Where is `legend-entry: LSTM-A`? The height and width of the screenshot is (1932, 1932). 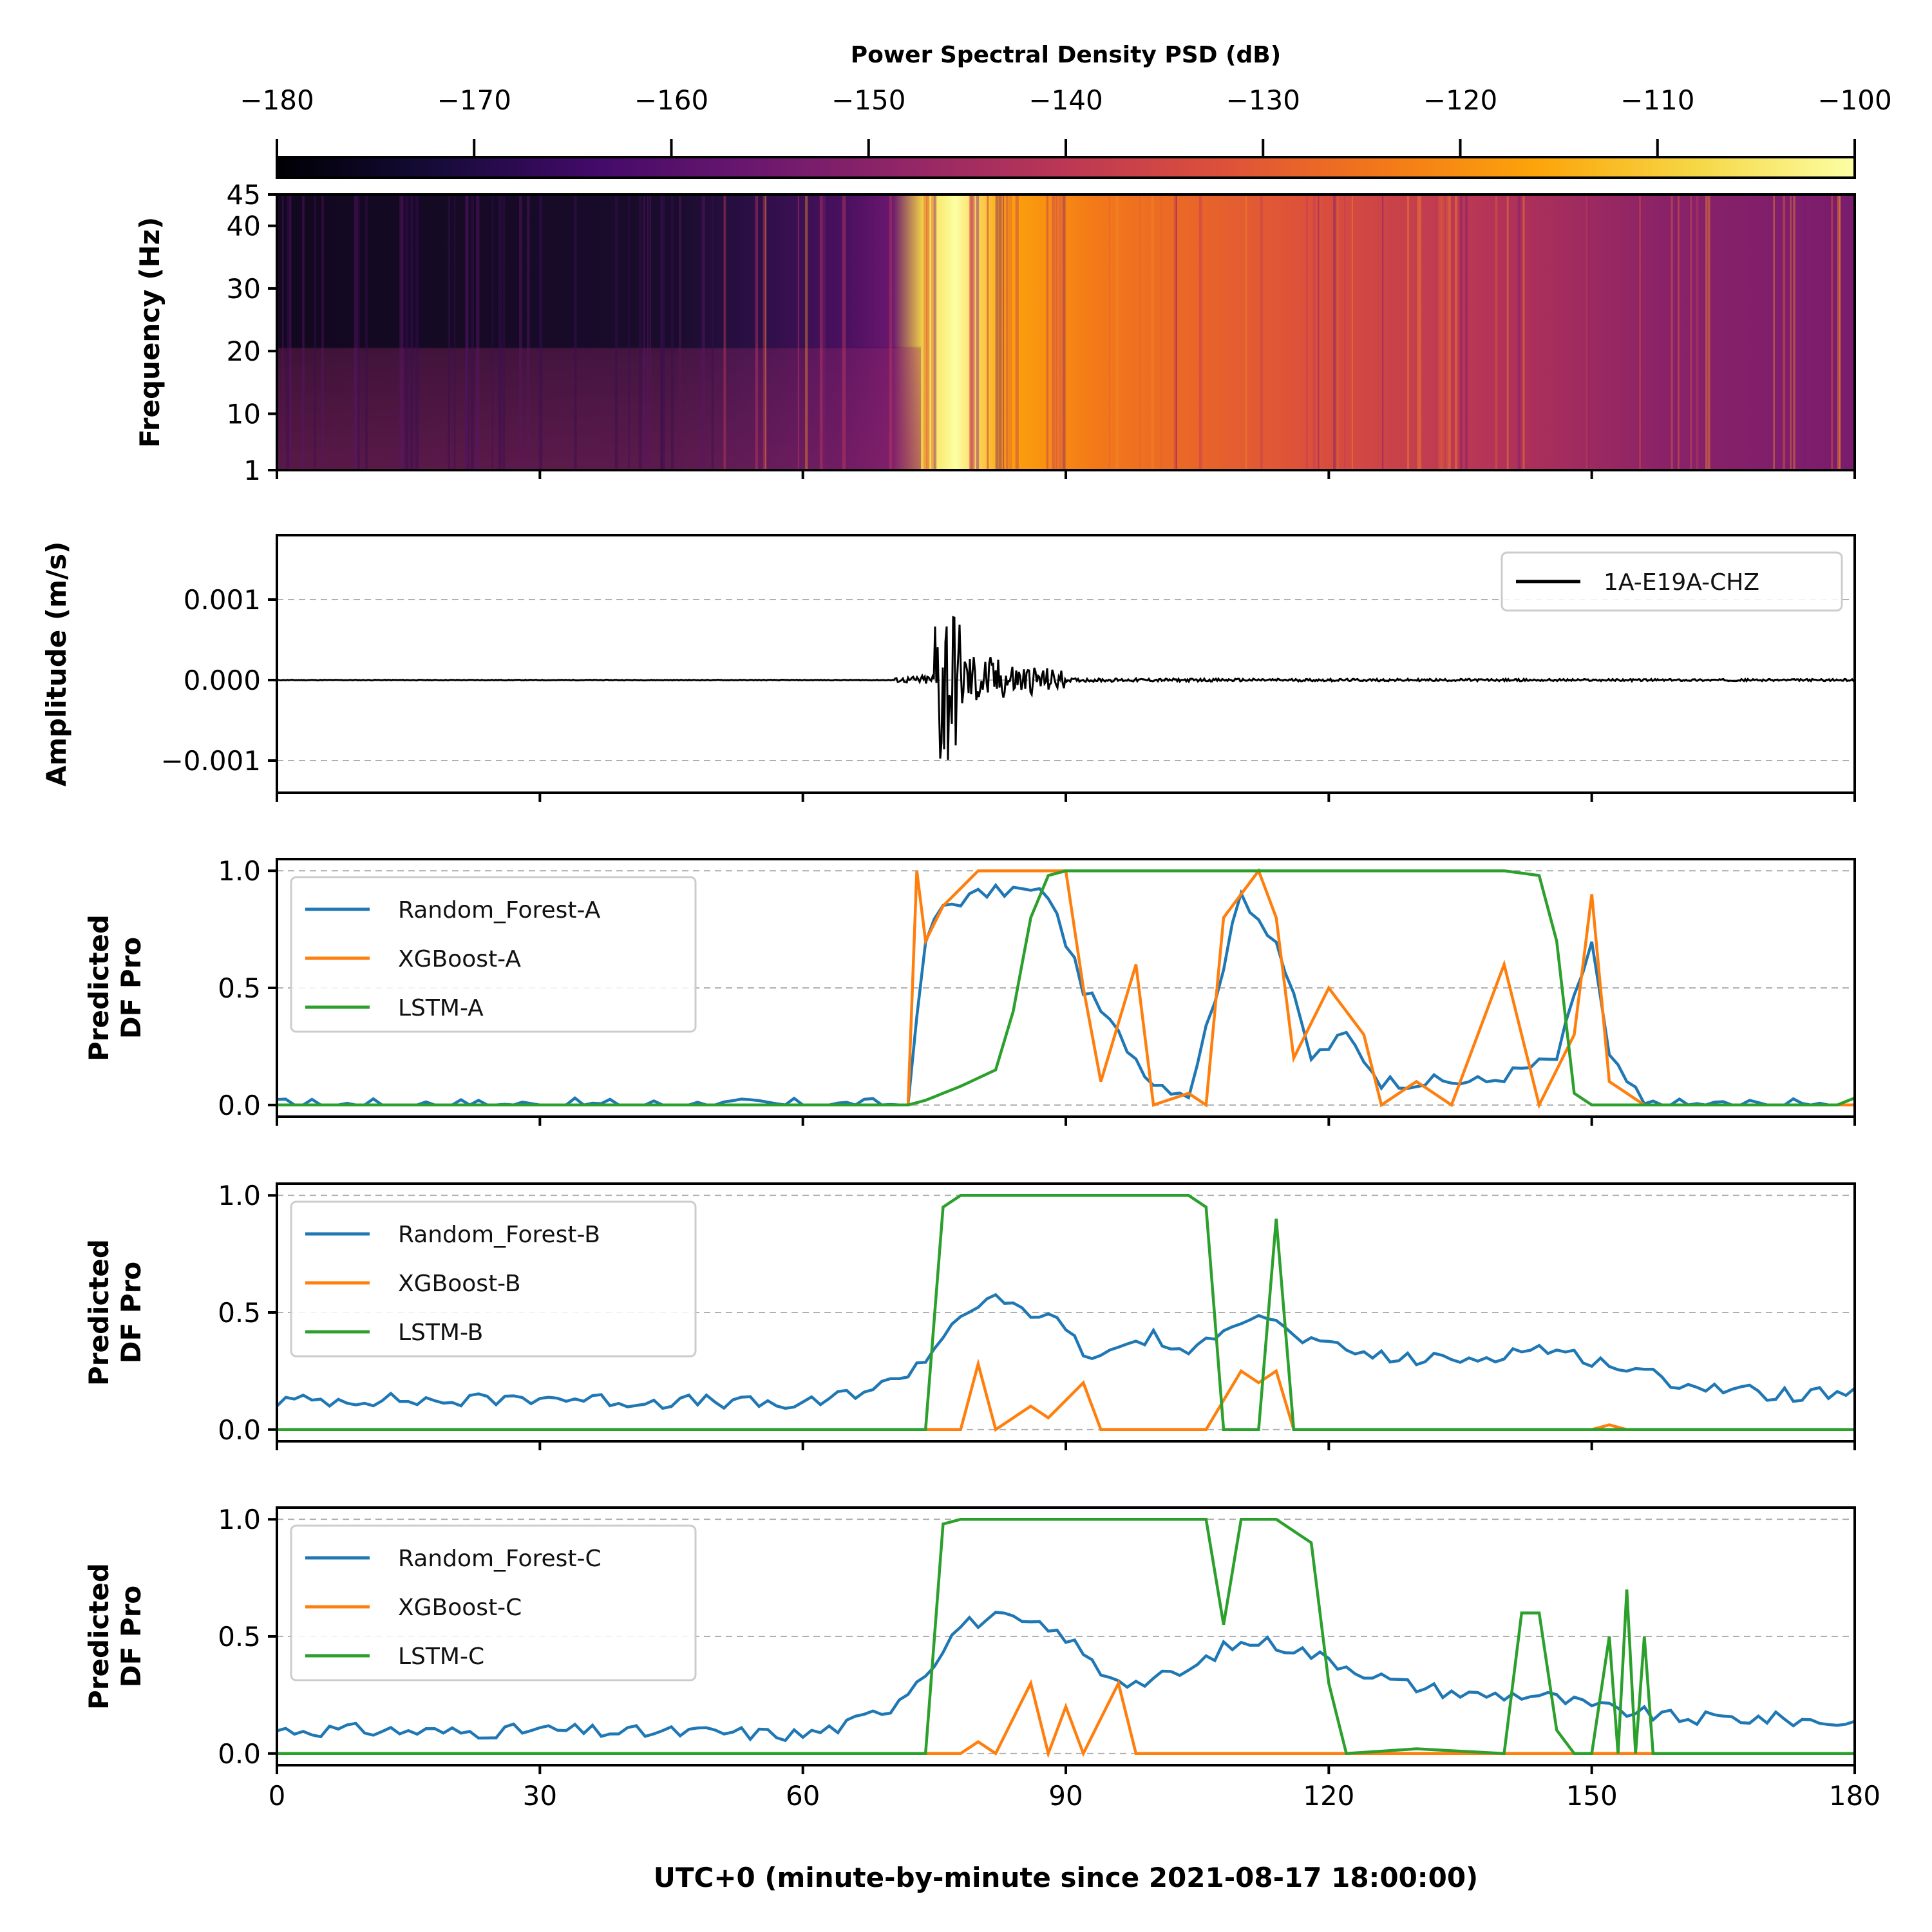
legend-entry: LSTM-A is located at coordinates (441, 1008).